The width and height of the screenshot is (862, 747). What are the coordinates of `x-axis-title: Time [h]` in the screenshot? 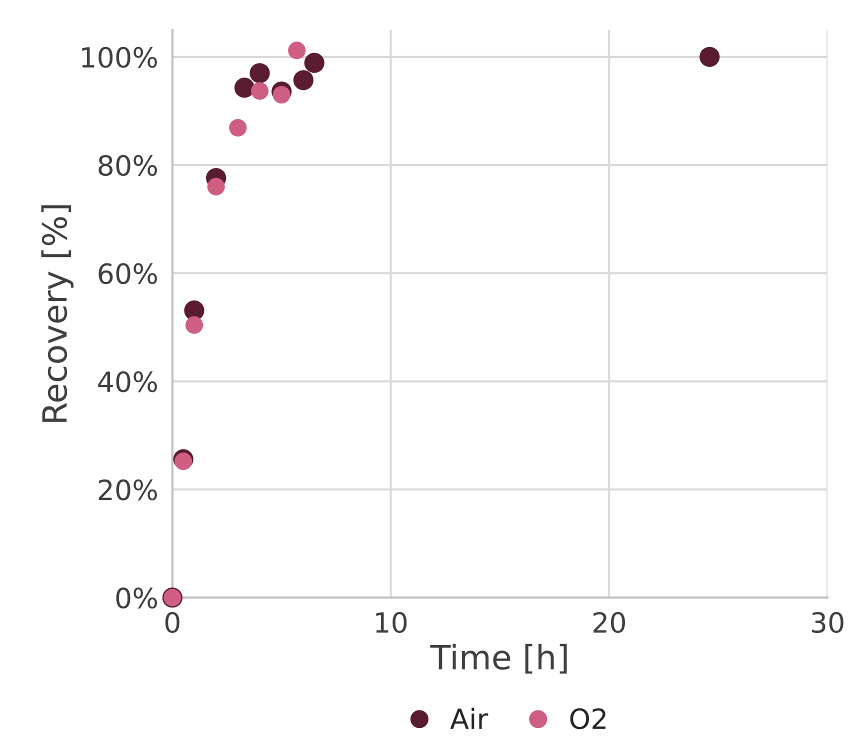 It's located at (498, 659).